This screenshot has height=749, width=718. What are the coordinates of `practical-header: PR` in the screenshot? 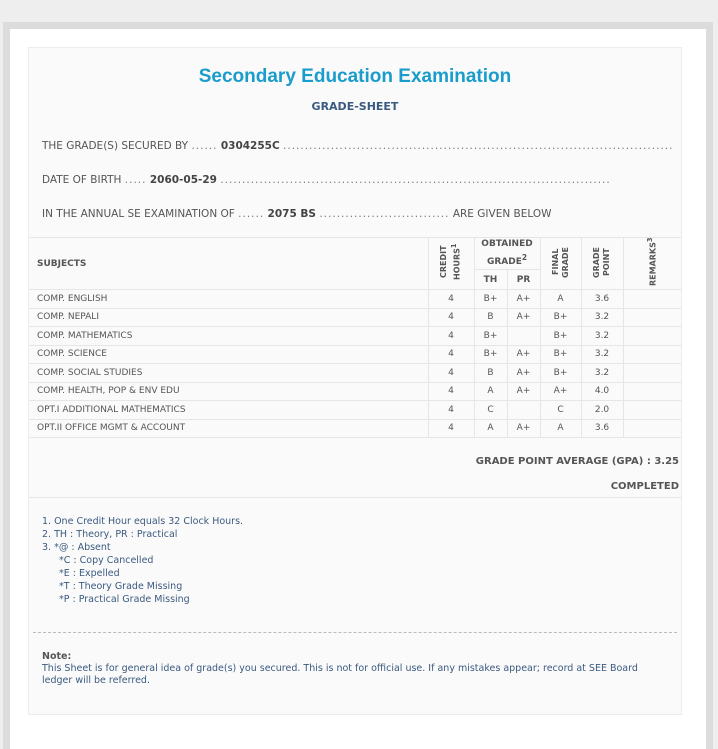 It's located at (523, 279).